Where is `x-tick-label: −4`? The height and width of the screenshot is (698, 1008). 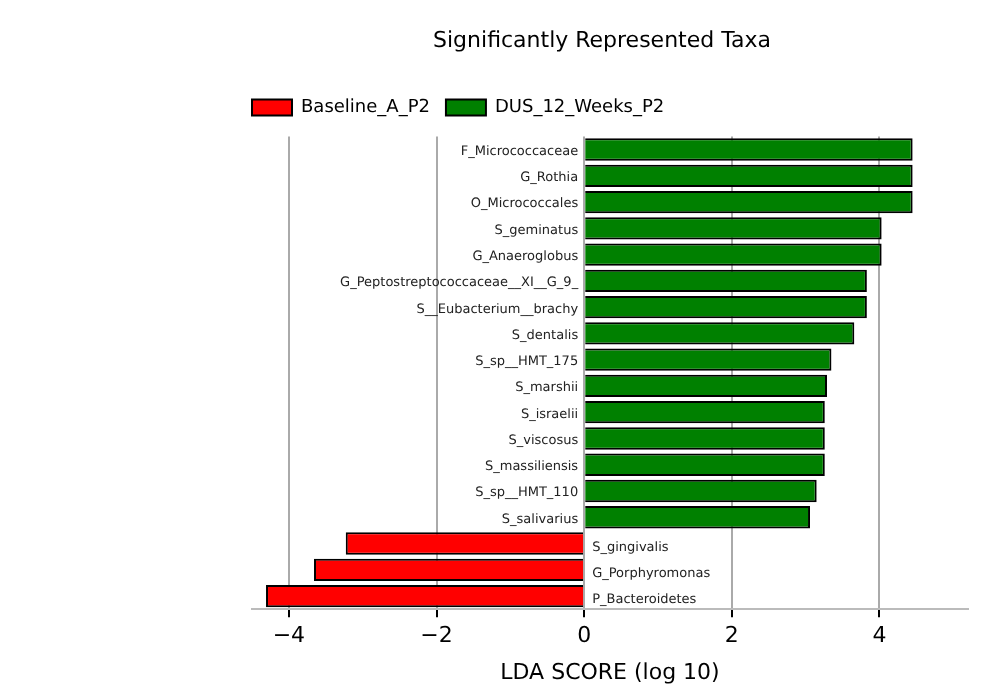
x-tick-label: −4 is located at coordinates (289, 635).